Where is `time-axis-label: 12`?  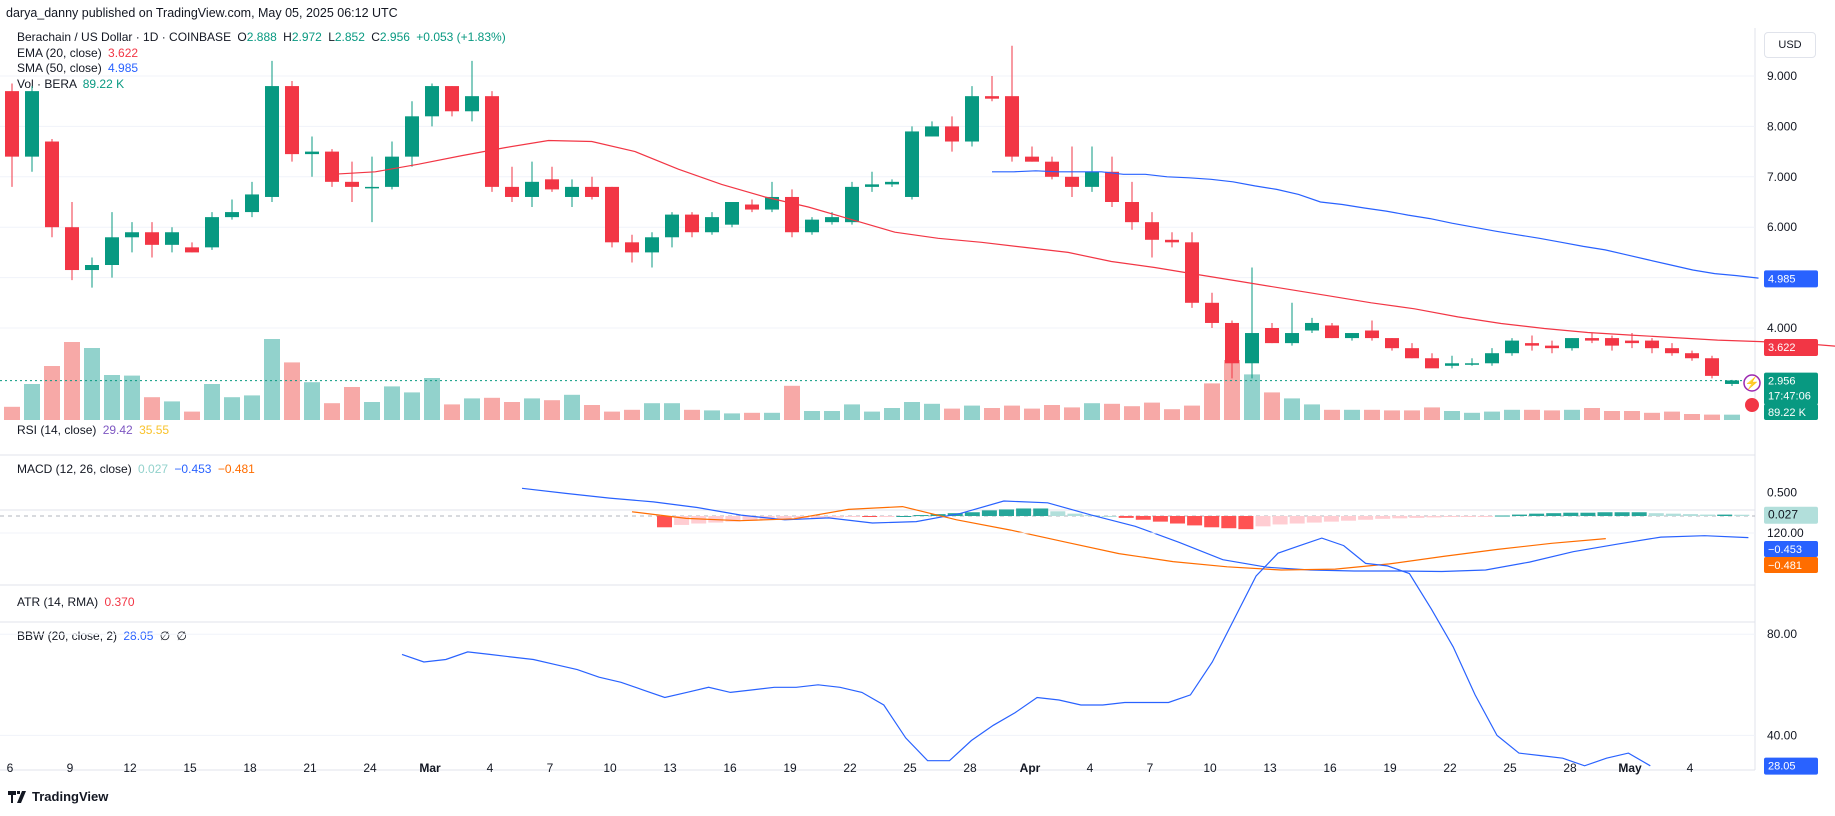
time-axis-label: 12 is located at coordinates (130, 768).